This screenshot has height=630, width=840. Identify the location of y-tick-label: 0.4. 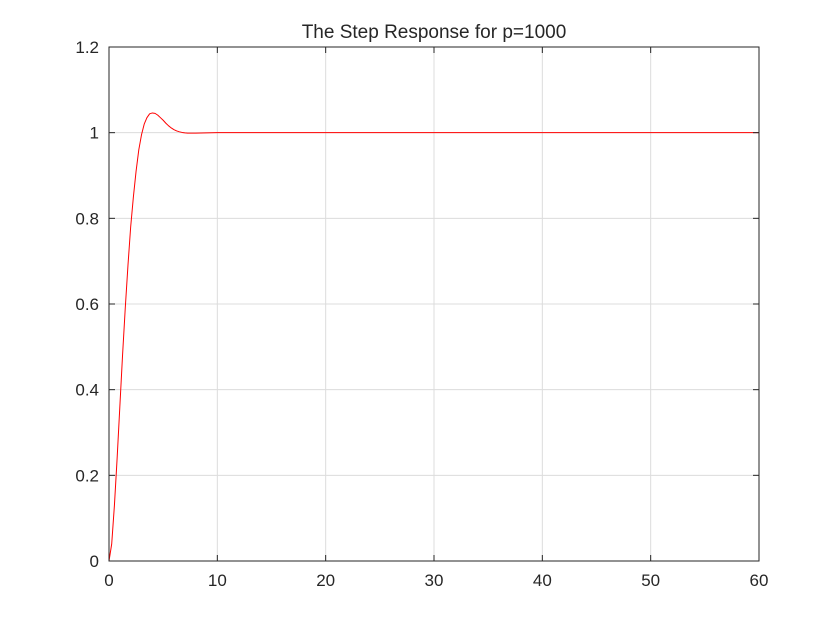
(87, 390).